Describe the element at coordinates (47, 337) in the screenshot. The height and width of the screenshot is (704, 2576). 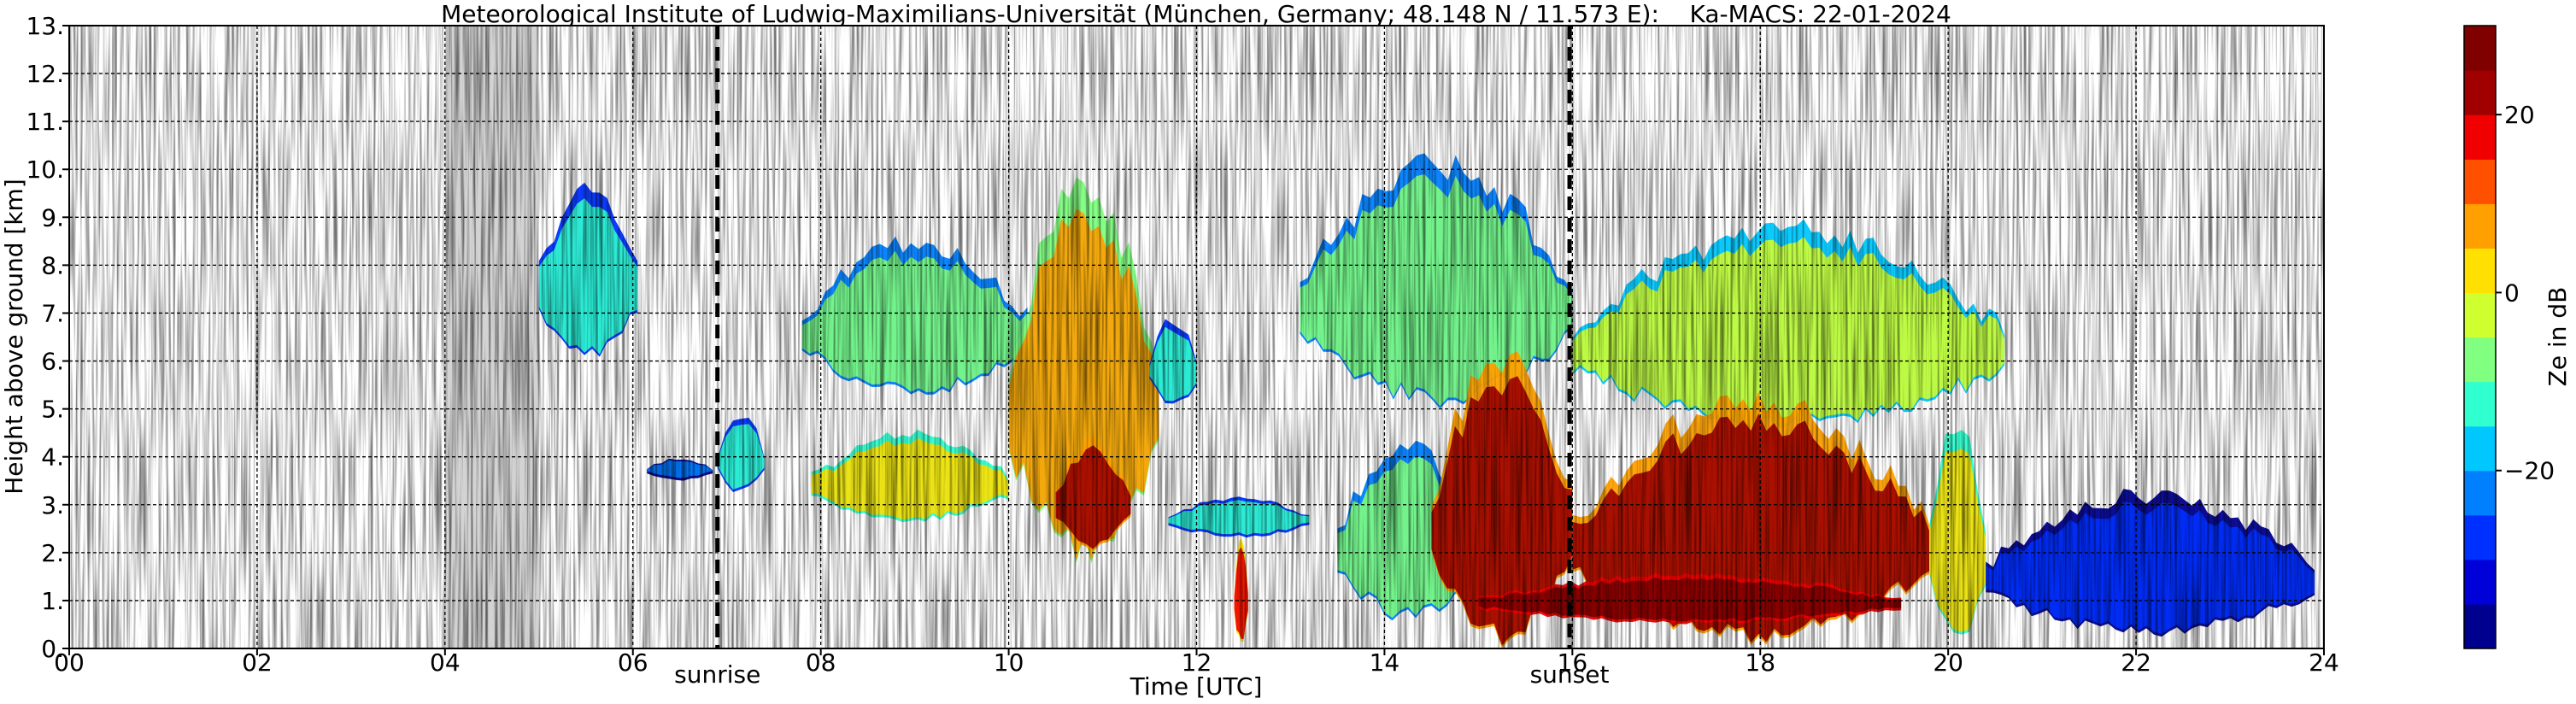
I see `y-axis: 0. 1. 2. 3. 4. 5. 6. 7. 8. 9. 10. 11. 12. 13.` at that location.